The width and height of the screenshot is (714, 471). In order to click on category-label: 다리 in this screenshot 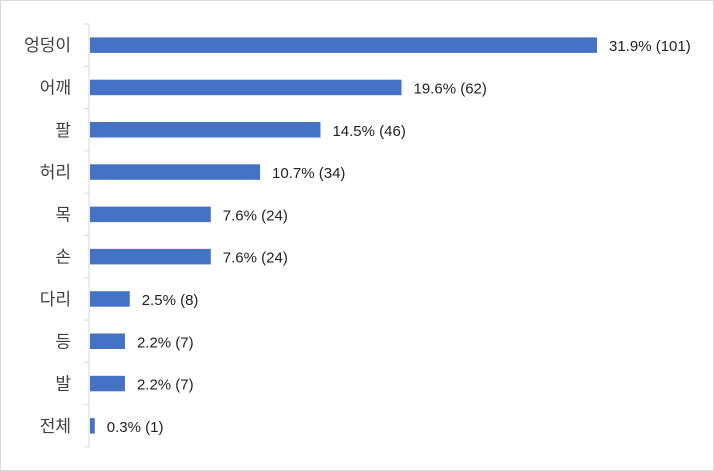, I will do `click(55, 300)`.